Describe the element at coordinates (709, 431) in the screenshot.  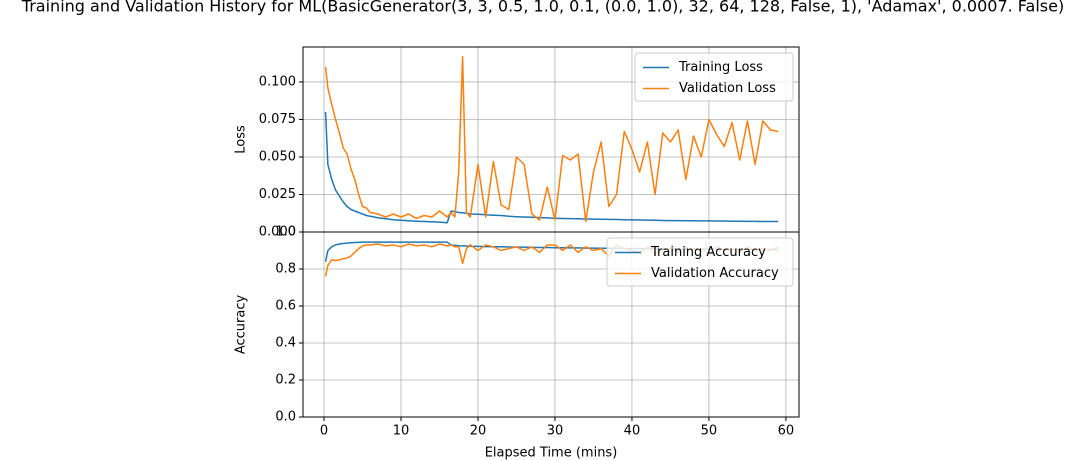
I see `x-tick-label: 50` at that location.